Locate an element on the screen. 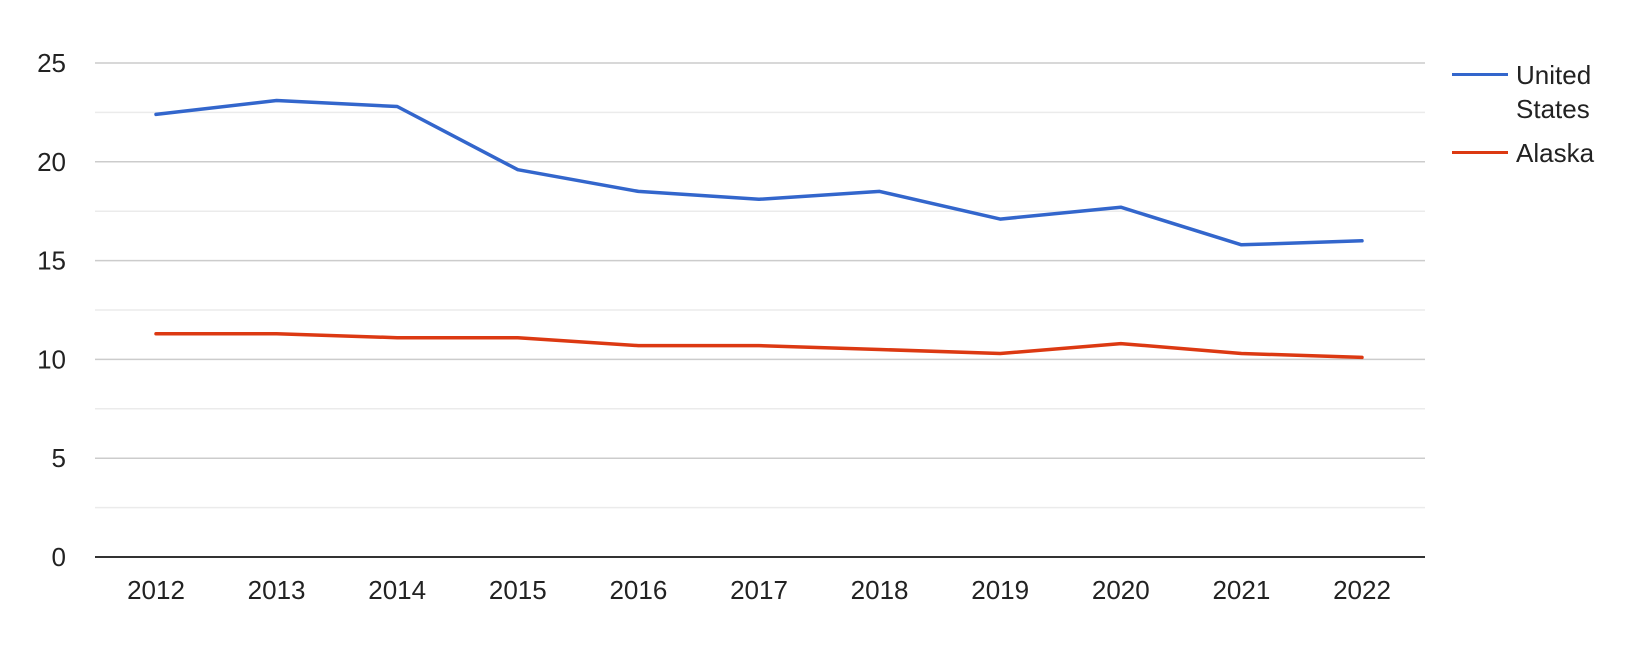  x-tick-label: 2022 is located at coordinates (1362, 590).